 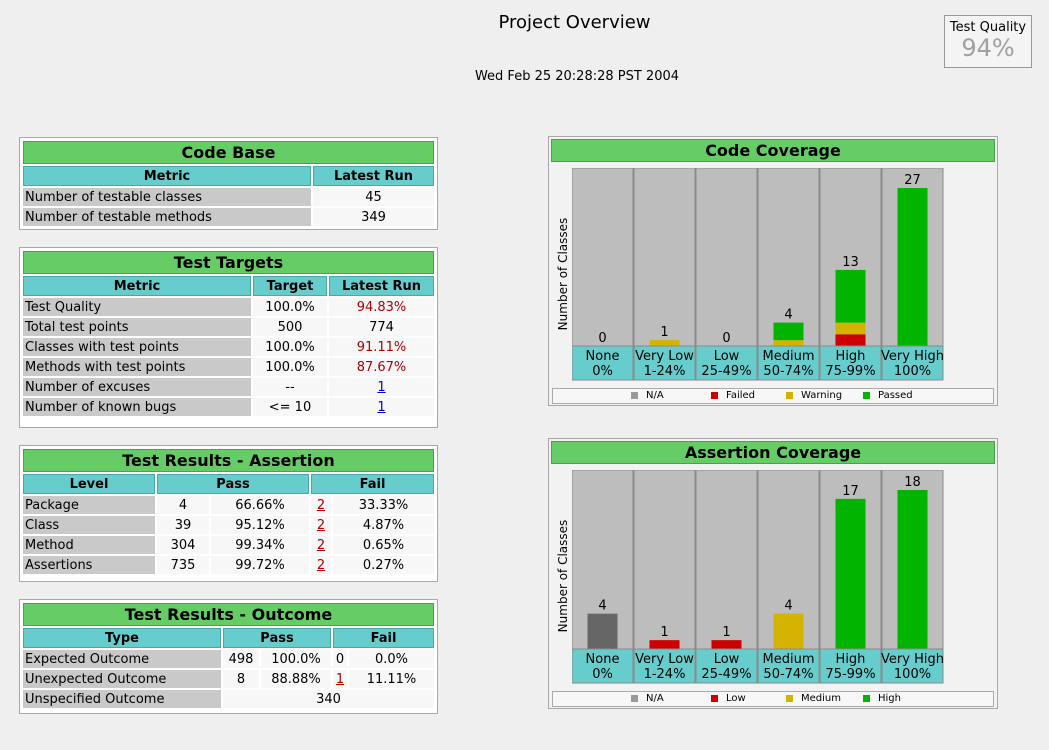 What do you see at coordinates (664, 343) in the screenshot?
I see `bar-warning-very-low` at bounding box center [664, 343].